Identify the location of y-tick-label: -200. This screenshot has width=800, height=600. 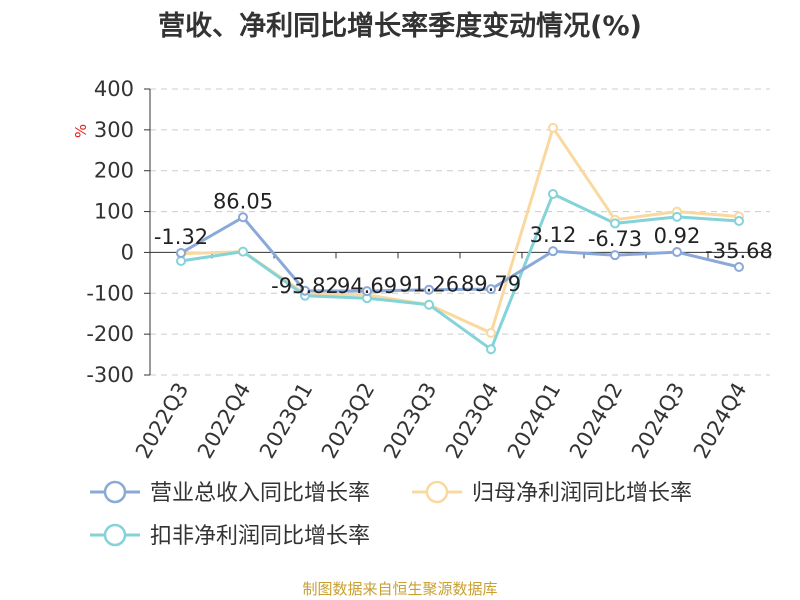
(110, 334).